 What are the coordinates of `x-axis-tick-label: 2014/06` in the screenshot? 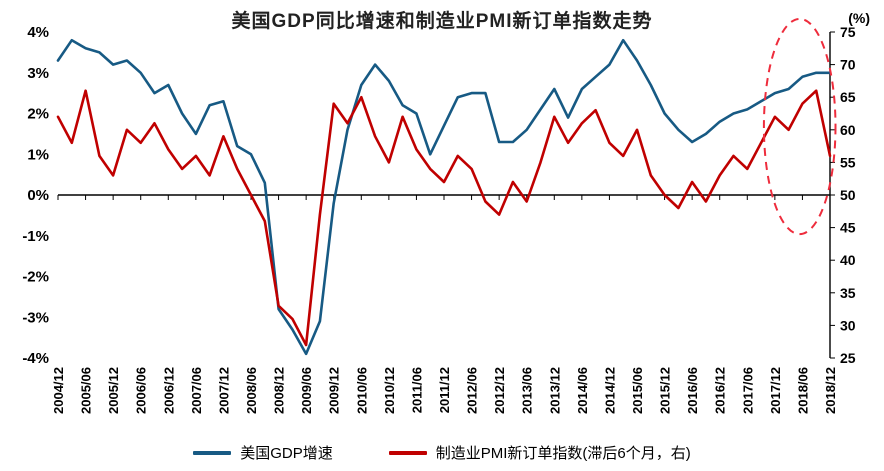 It's located at (582, 390).